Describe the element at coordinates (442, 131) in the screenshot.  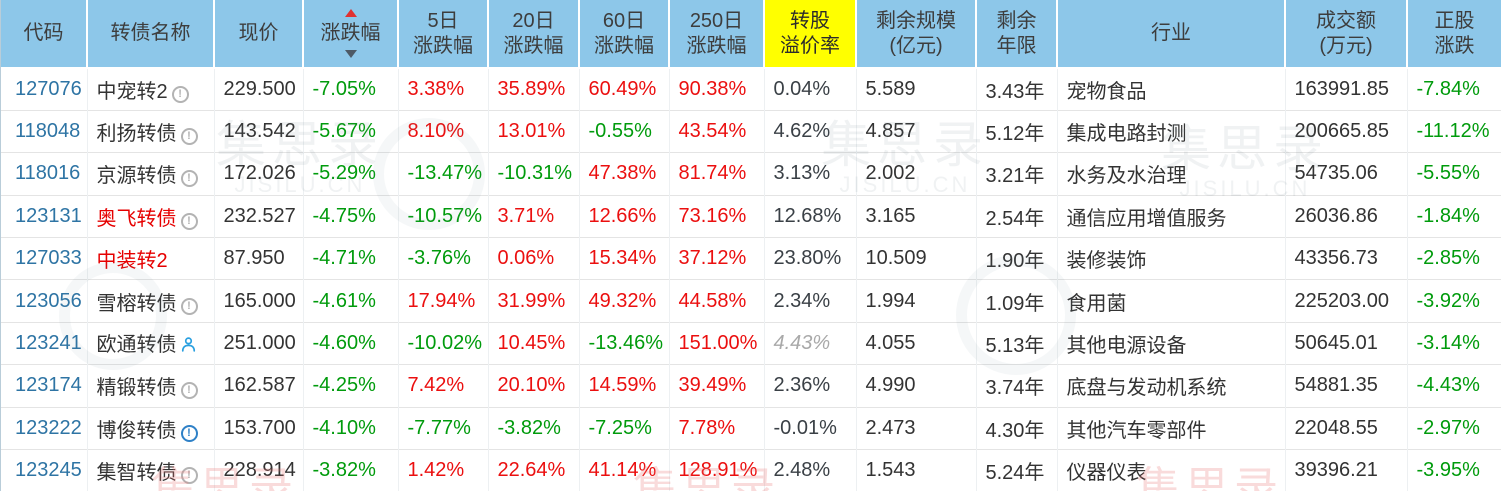
I see `cell-d5: 8.10%` at that location.